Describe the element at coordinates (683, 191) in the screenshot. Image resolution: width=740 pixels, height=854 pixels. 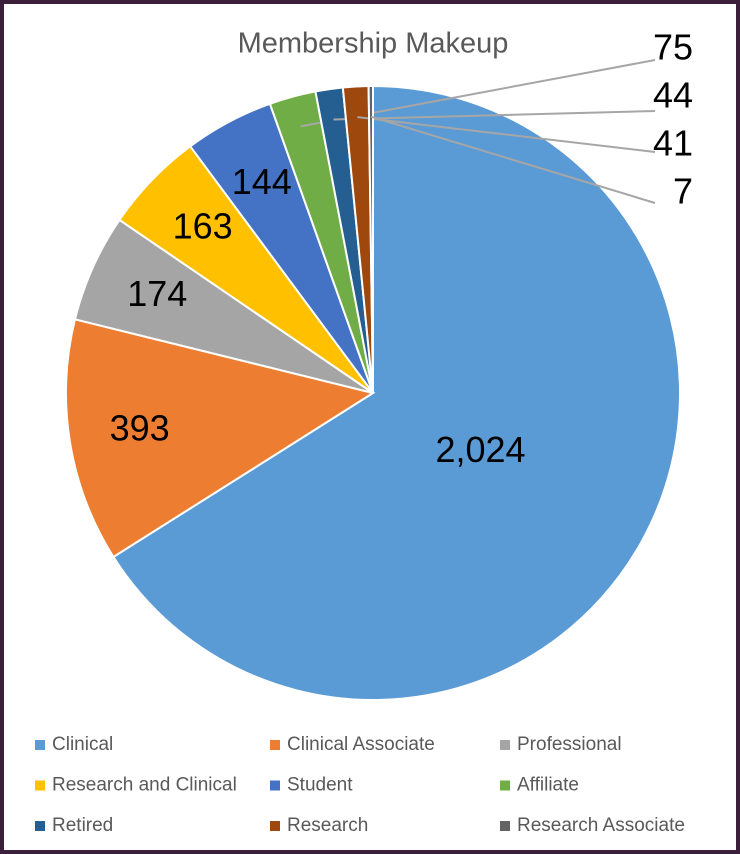
I see `data-label: 7` at that location.